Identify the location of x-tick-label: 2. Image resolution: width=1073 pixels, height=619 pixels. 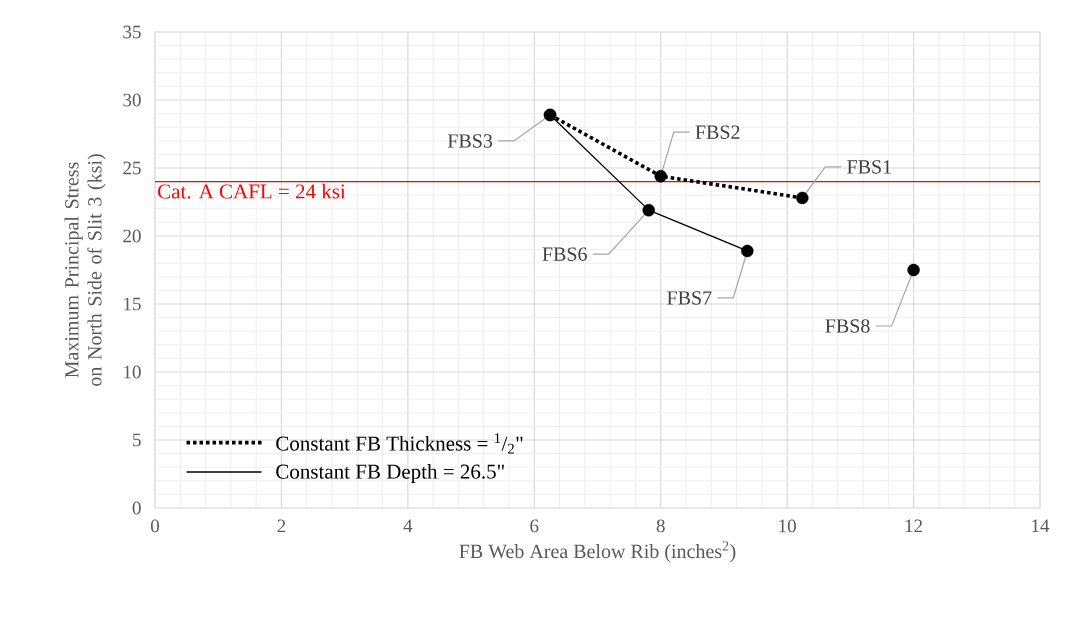
(281, 526).